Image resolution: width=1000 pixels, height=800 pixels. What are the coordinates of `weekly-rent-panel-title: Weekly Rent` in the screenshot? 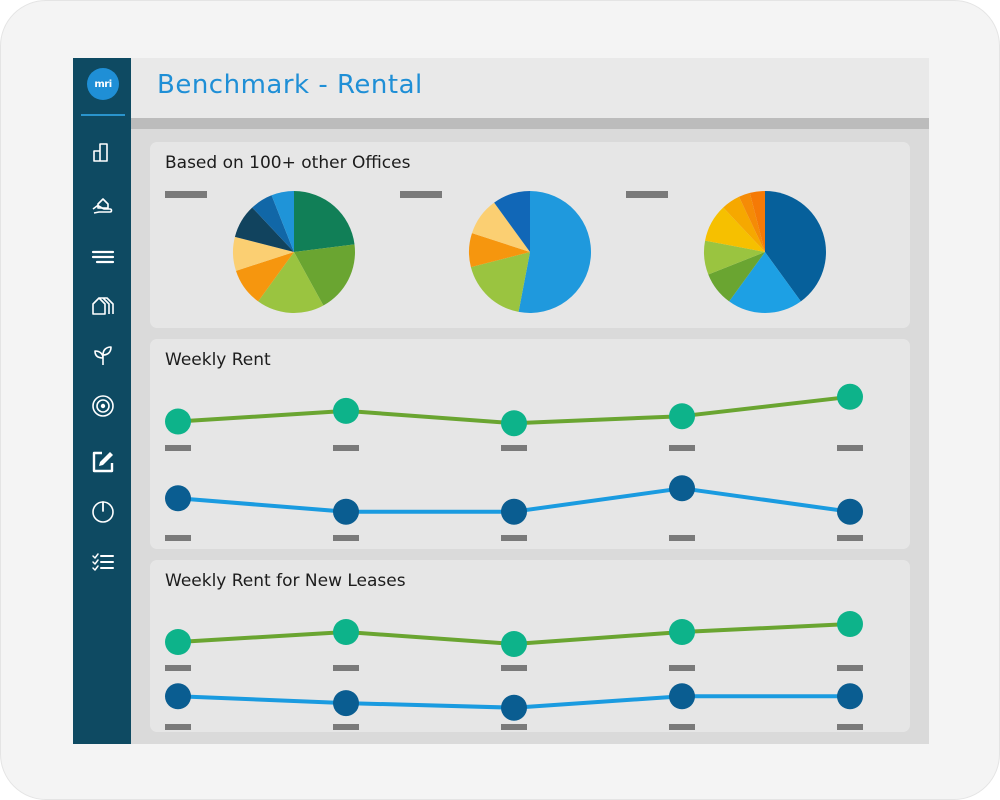 It's located at (218, 360).